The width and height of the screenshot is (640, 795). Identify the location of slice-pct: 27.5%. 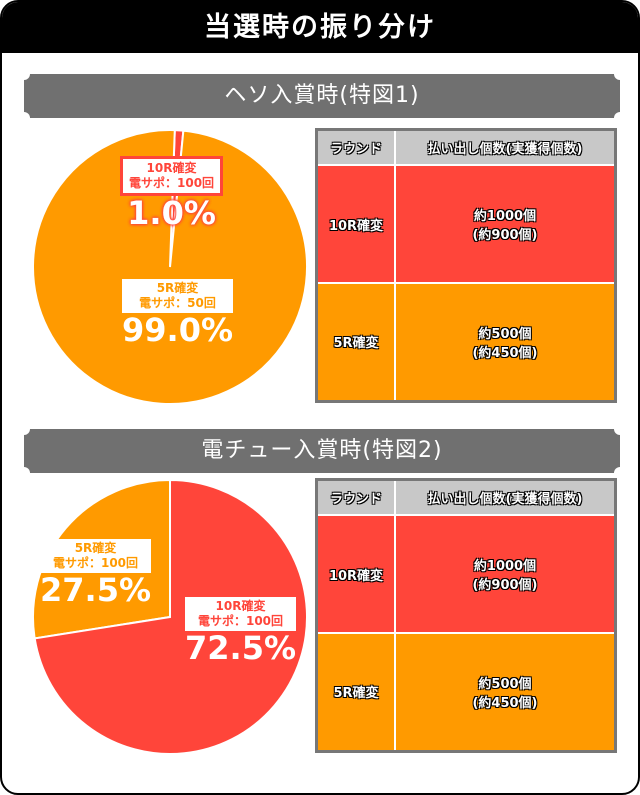
(96, 590).